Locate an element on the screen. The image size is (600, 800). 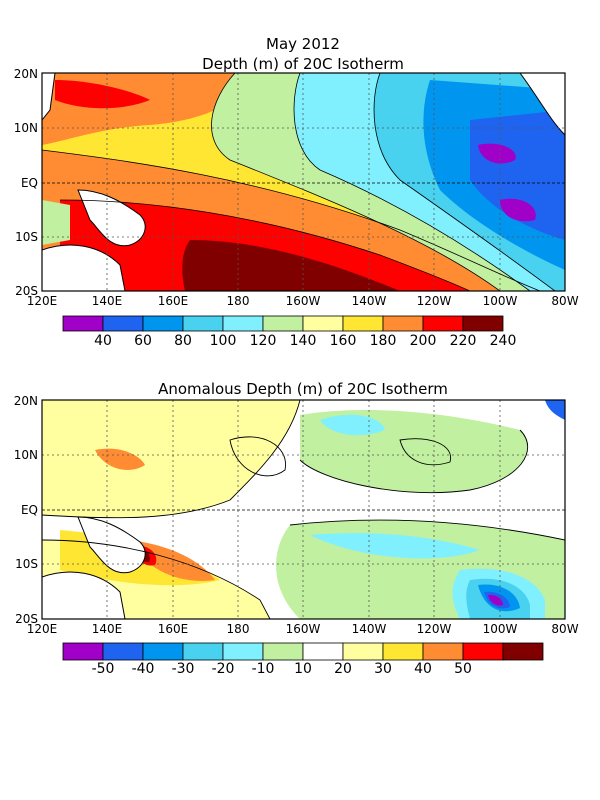
colorbar-label: 140 is located at coordinates (303, 341).